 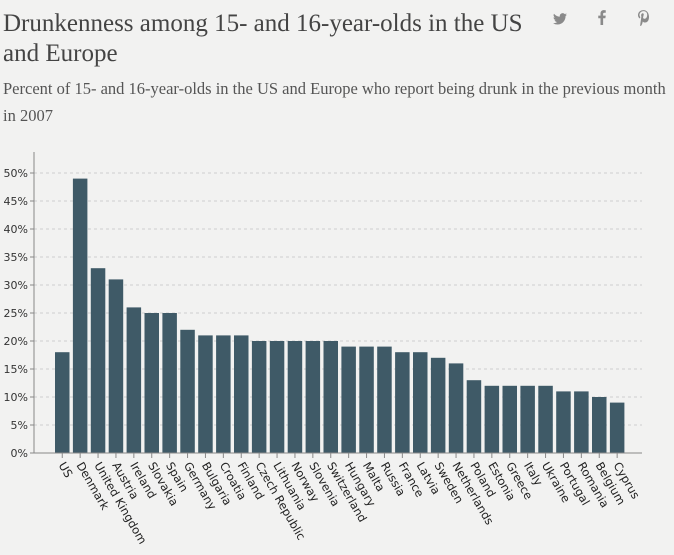 What do you see at coordinates (16, 285) in the screenshot?
I see `y-tick-label: 30%` at bounding box center [16, 285].